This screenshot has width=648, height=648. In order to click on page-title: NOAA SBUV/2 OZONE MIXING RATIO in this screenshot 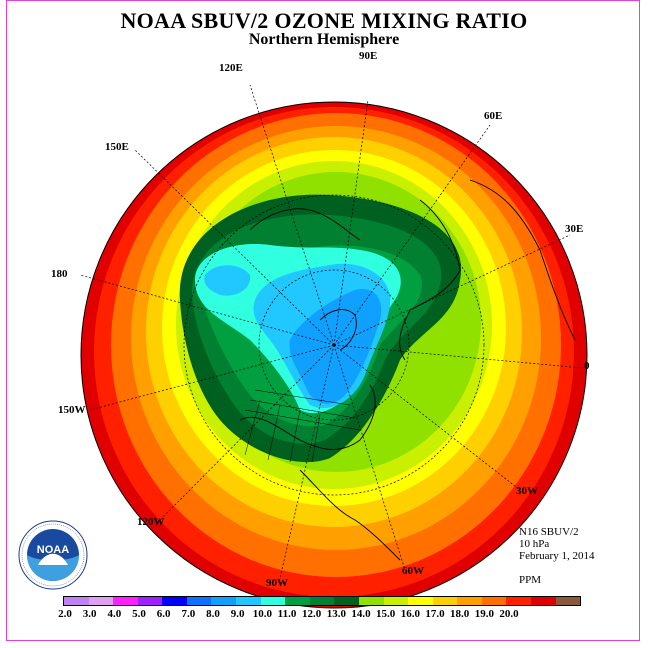, I will do `click(324, 20)`.